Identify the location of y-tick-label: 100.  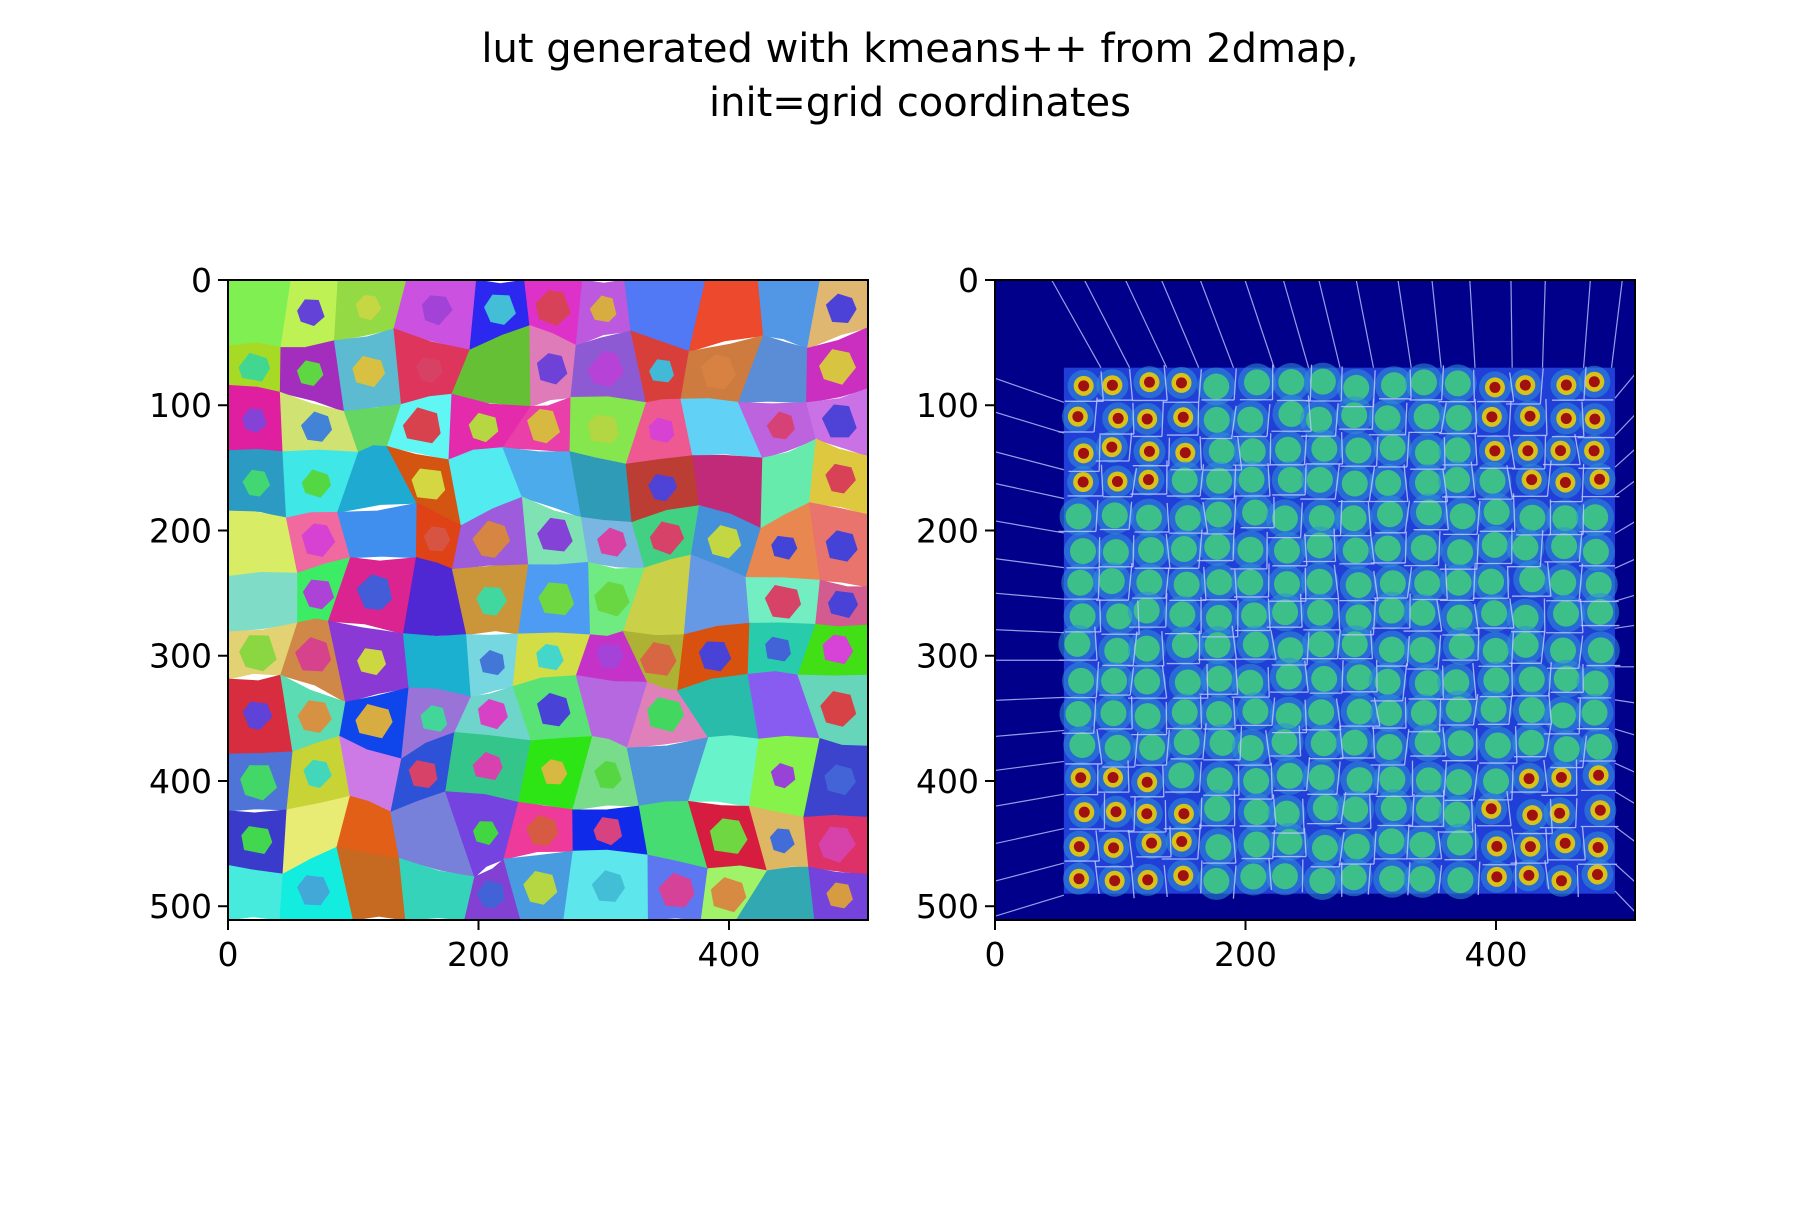
(947, 405).